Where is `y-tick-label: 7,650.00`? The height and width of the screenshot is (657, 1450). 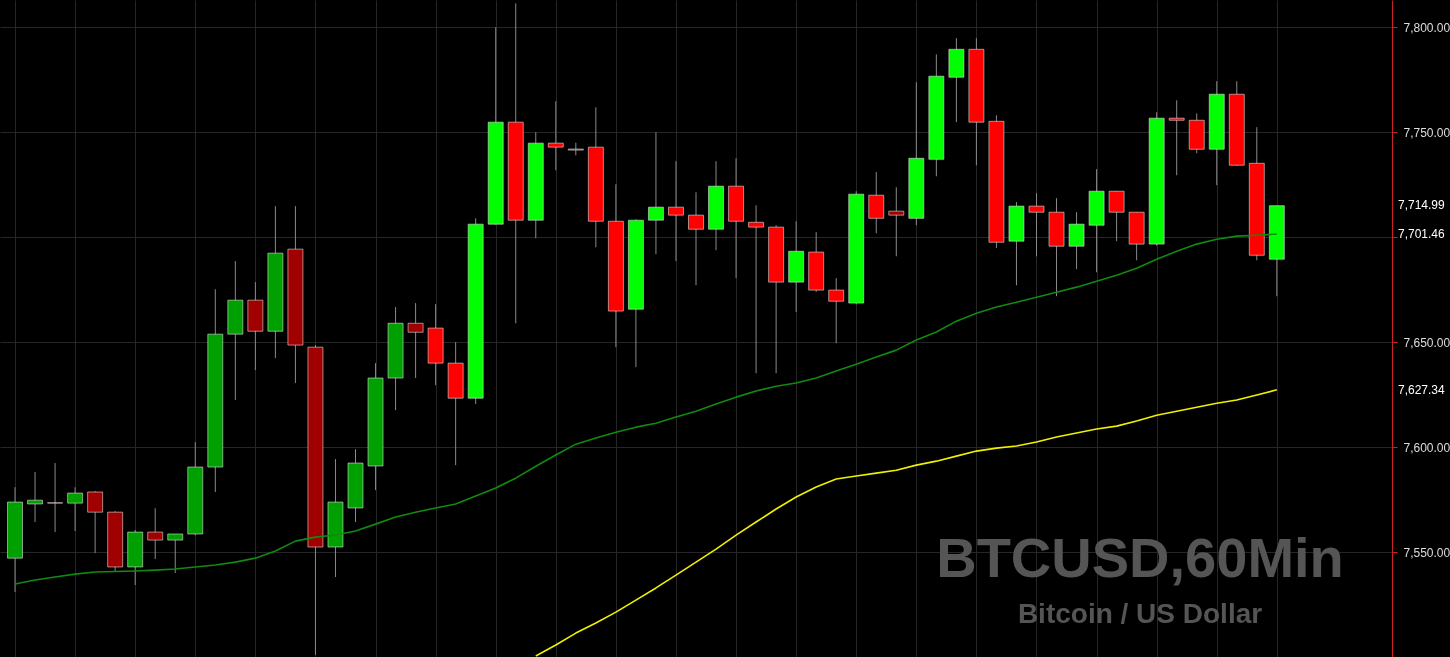 y-tick-label: 7,650.00 is located at coordinates (1426, 342).